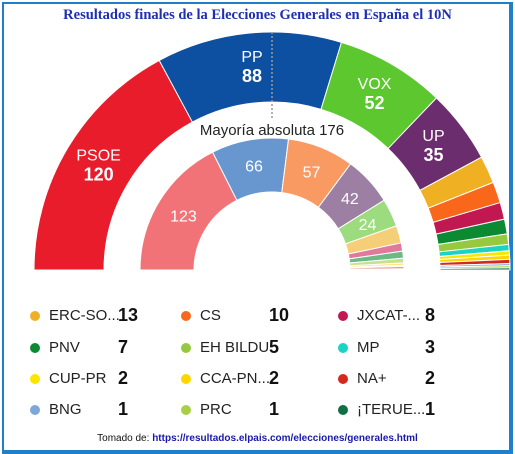 The image size is (515, 454). I want to click on inner-ring-value-psoe: 123, so click(183, 216).